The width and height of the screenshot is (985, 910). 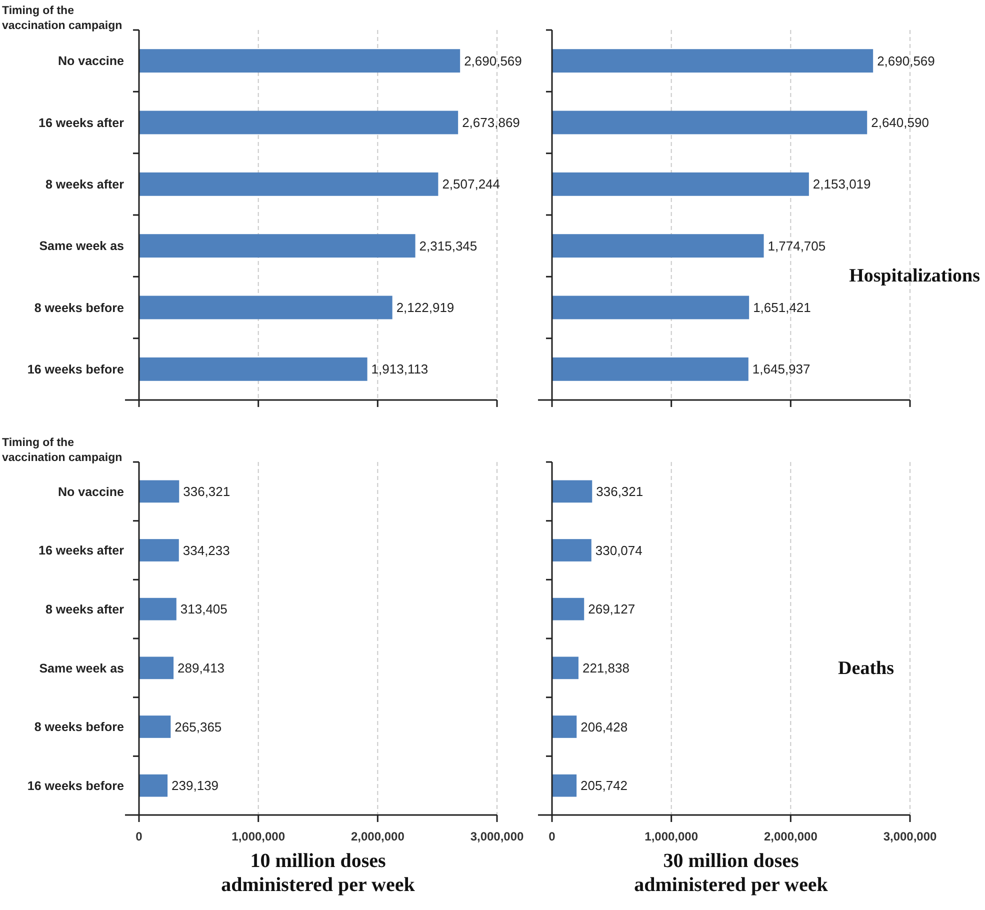 I want to click on data-label: 334,233, so click(x=206, y=550).